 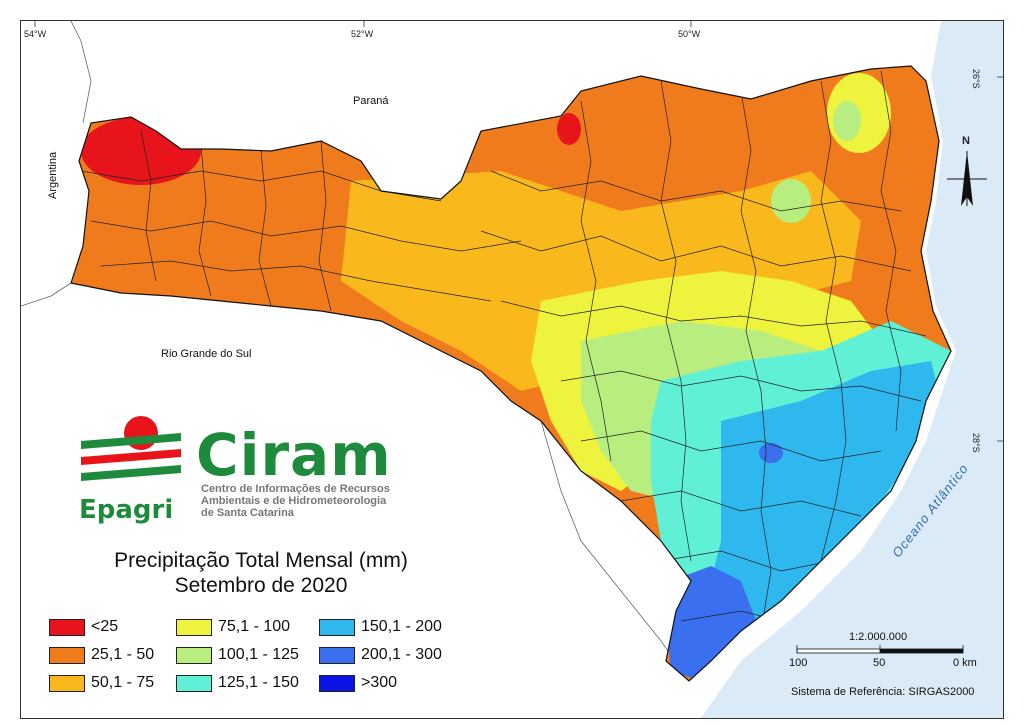 I want to click on lon-52-label: 52°W, so click(x=362, y=34).